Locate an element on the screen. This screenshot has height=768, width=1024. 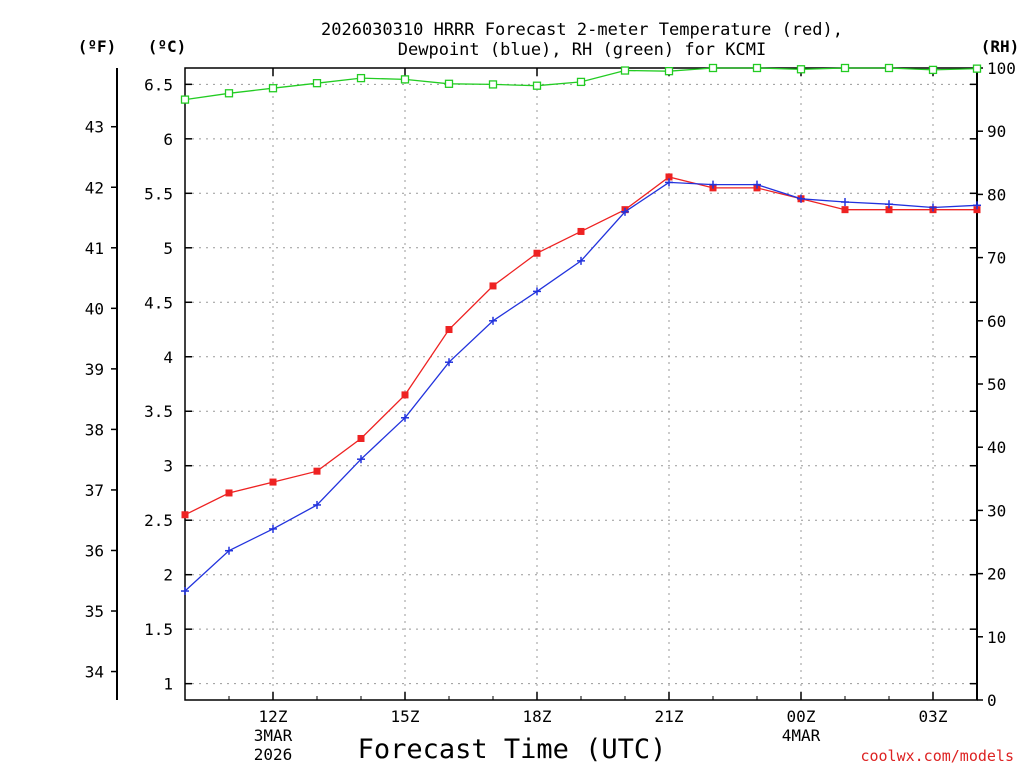
rh-tick-label: 100 is located at coordinates (1001, 68).